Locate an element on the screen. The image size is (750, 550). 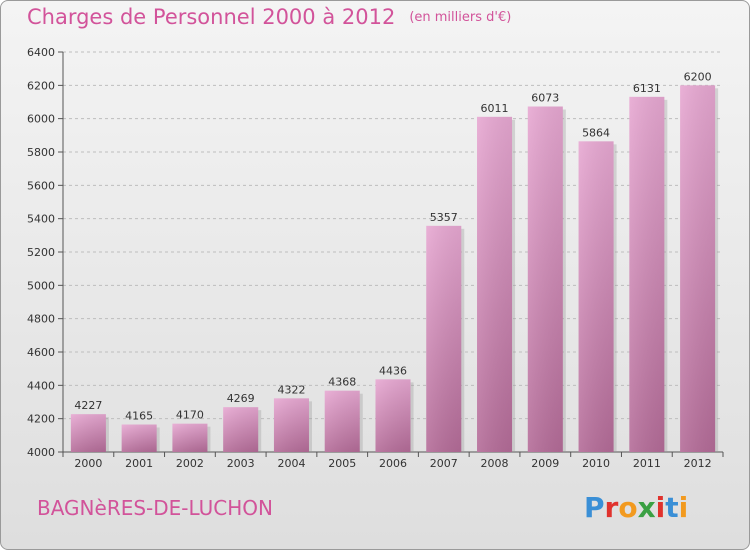
x-tick-label: 2004 is located at coordinates (291, 463).